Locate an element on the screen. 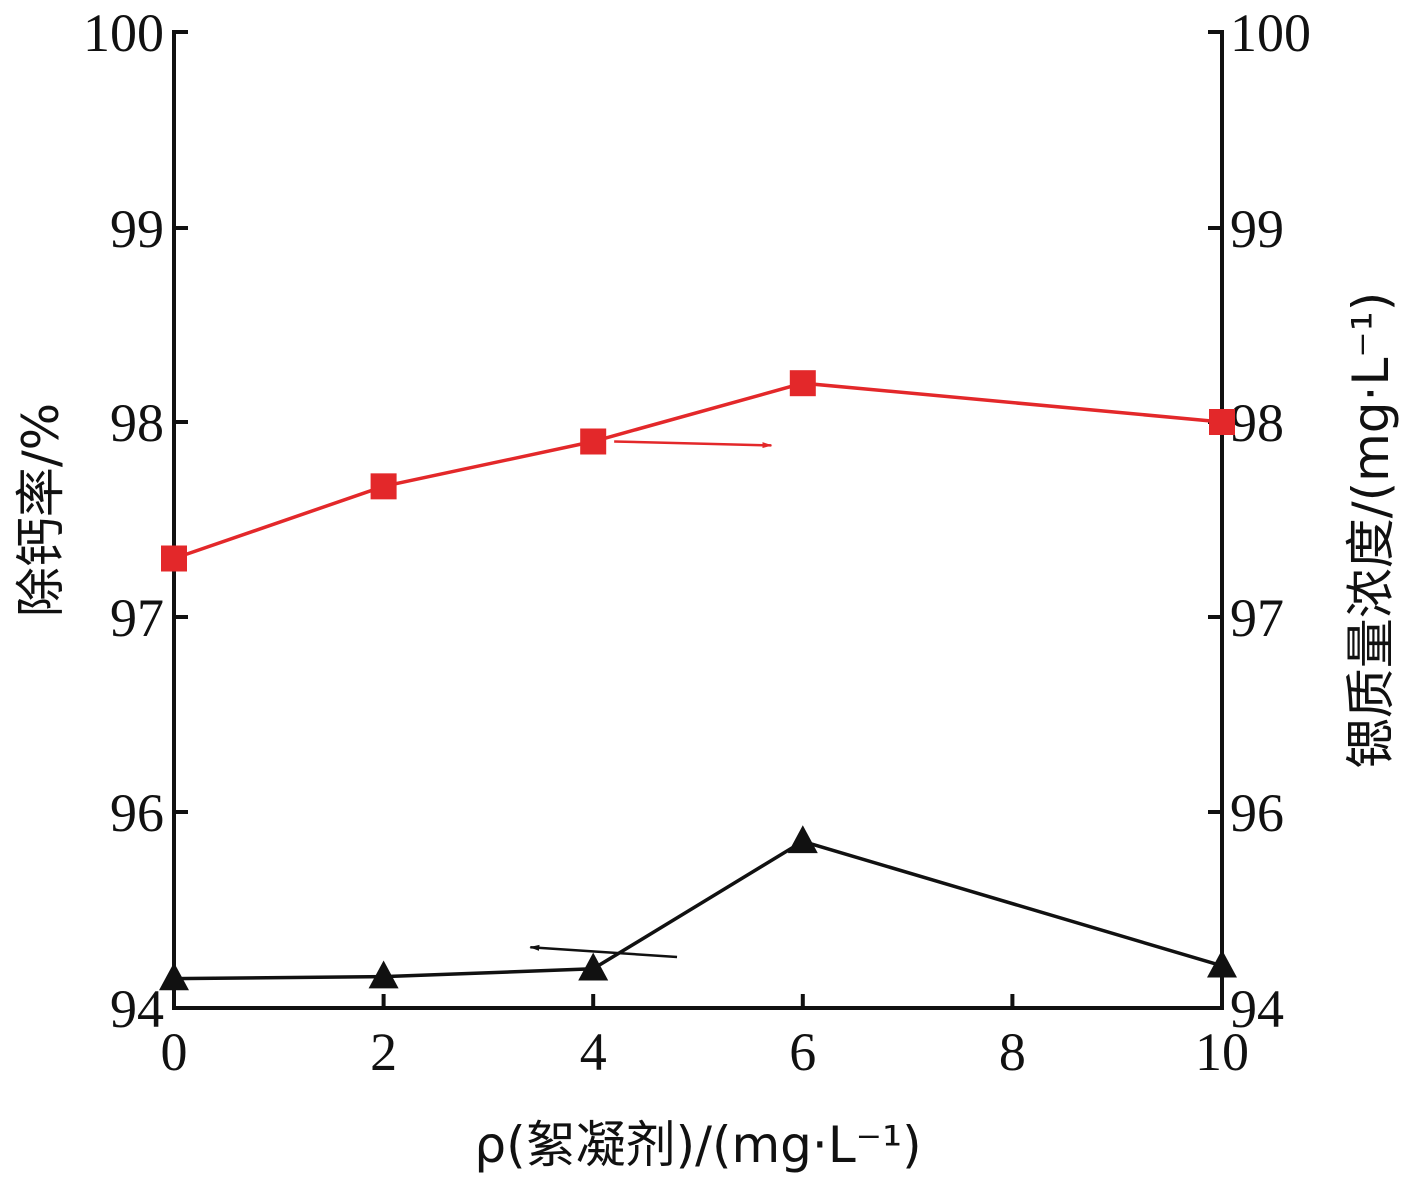 The height and width of the screenshot is (1181, 1417). left-tick-label: 94 is located at coordinates (137, 1009).